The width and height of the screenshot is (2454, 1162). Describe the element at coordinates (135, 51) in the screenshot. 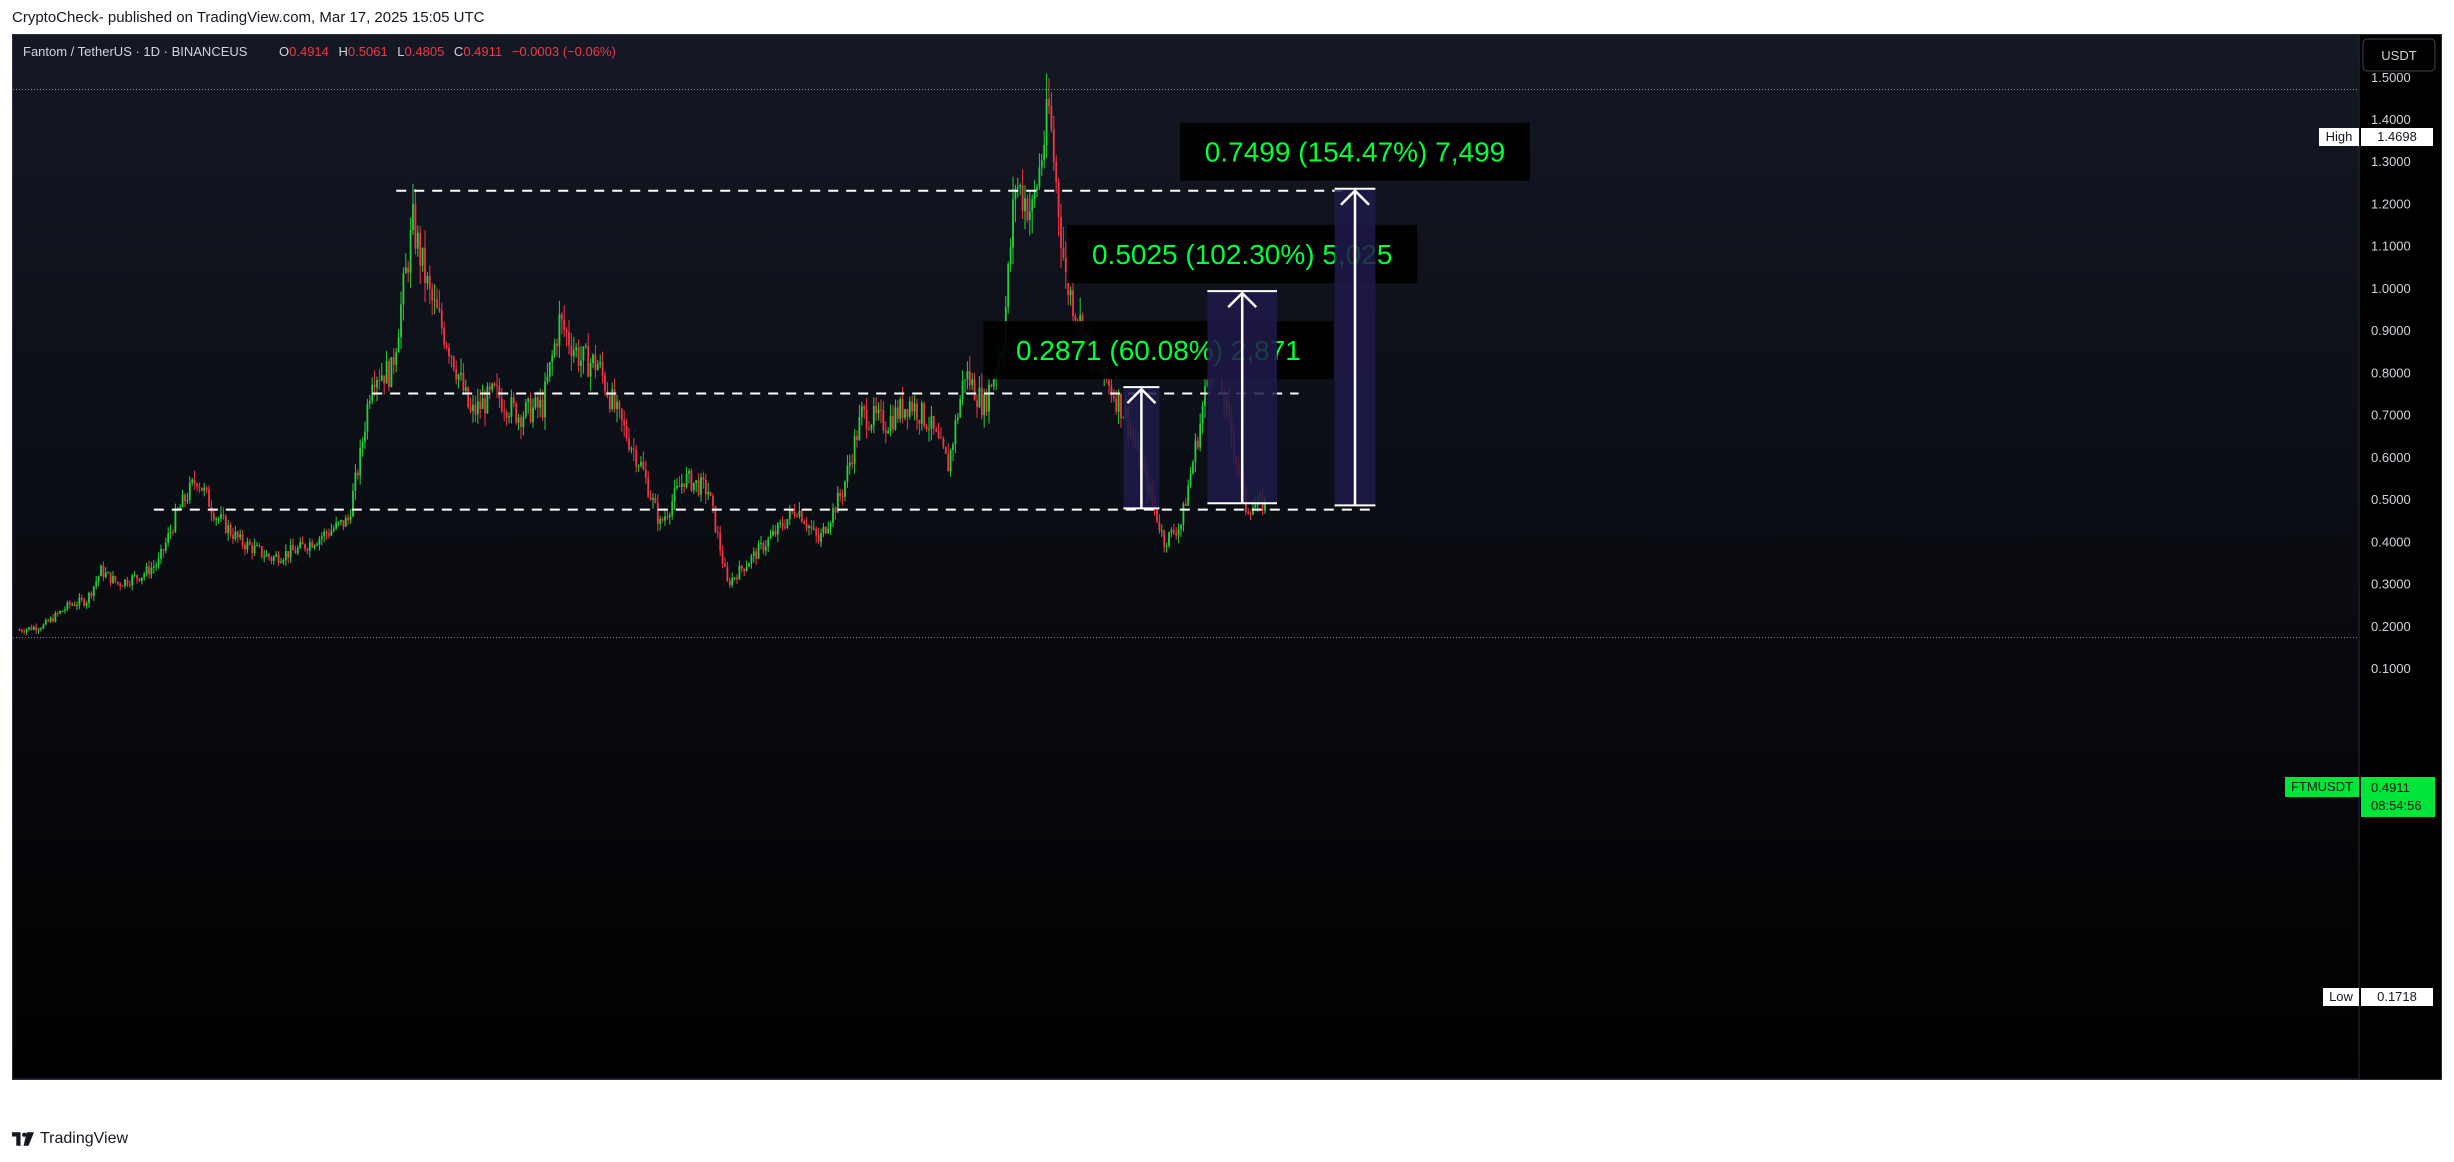

I see `legend-symbol: Fantom / TetherUS · 1D · BINANCEUS` at that location.